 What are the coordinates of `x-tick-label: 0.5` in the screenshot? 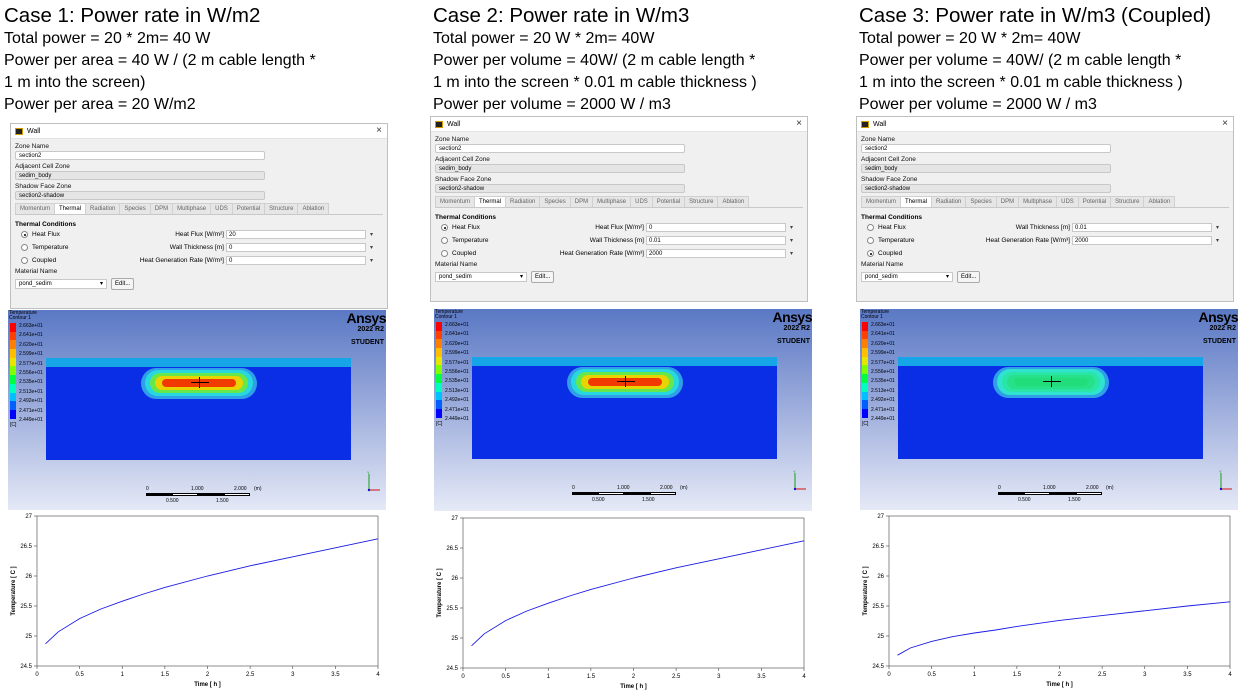 It's located at (79, 675).